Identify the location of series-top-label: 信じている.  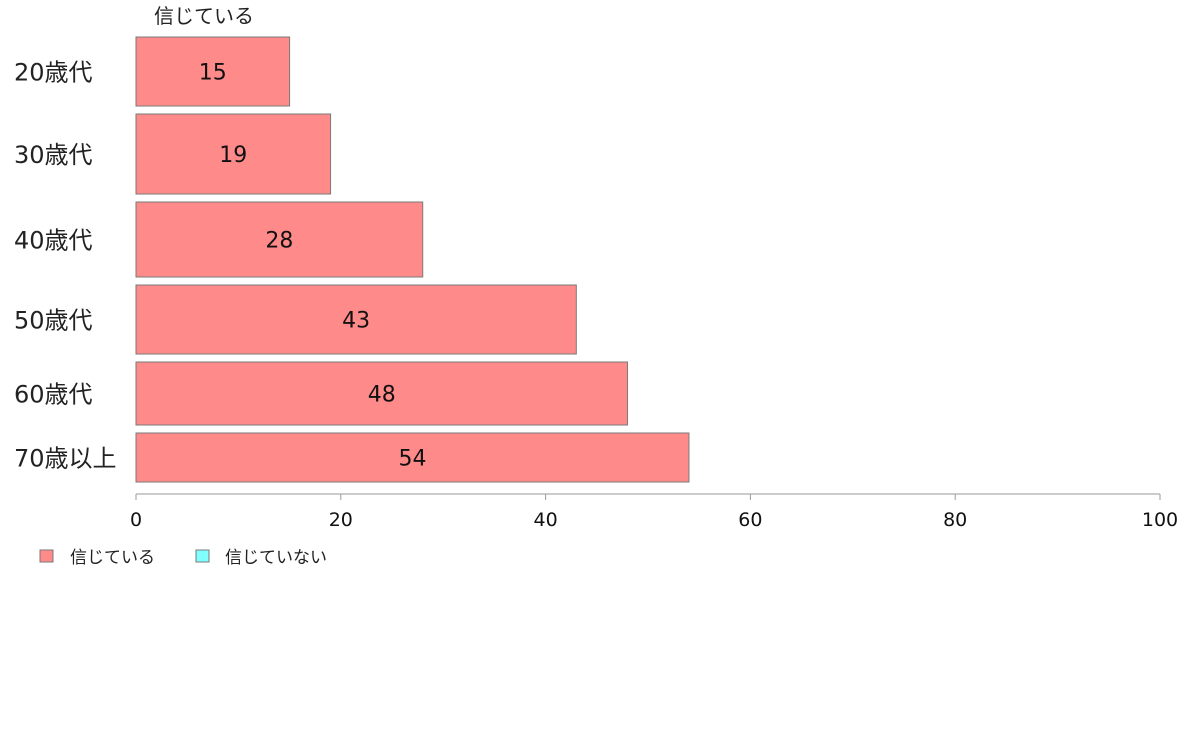
(204, 16).